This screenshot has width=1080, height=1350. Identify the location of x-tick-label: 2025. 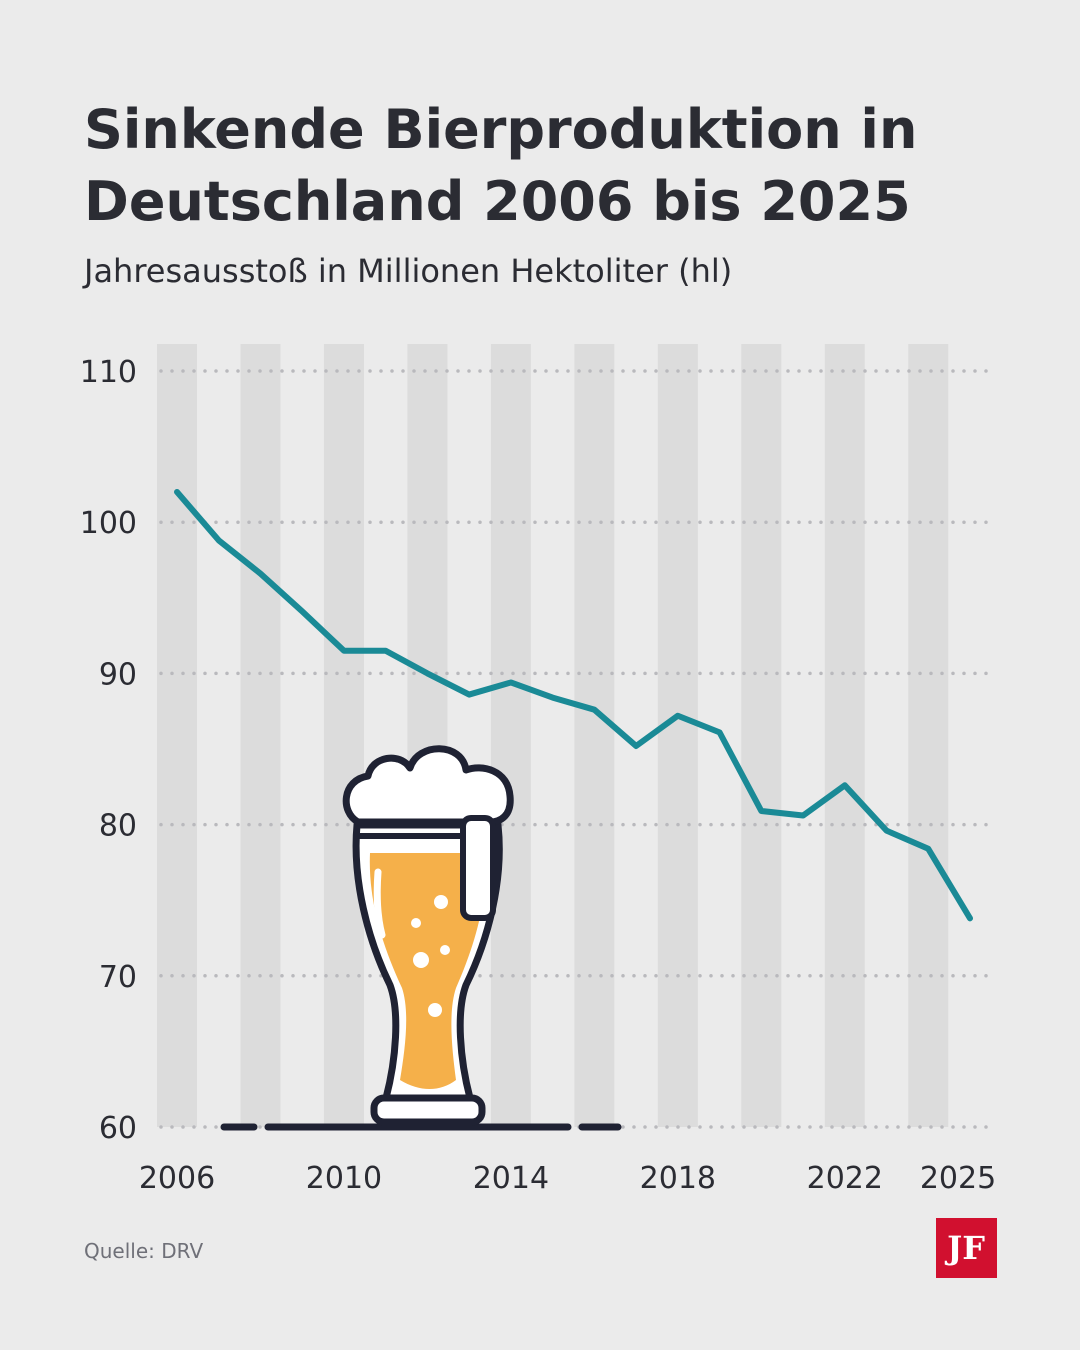
(958, 1178).